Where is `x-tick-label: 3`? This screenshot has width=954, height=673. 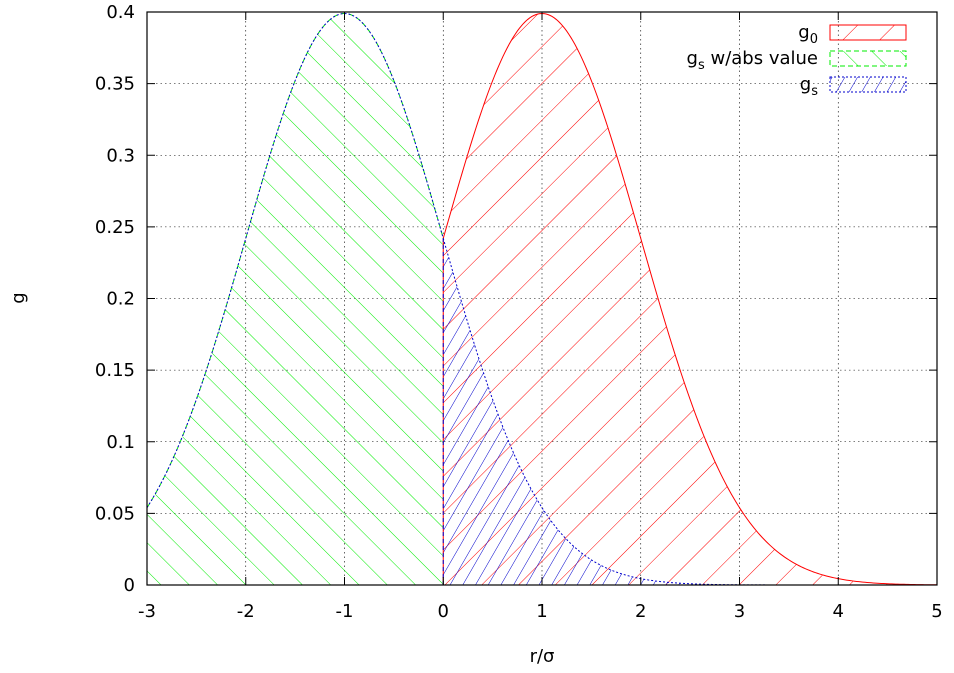
x-tick-label: 3 is located at coordinates (739, 611).